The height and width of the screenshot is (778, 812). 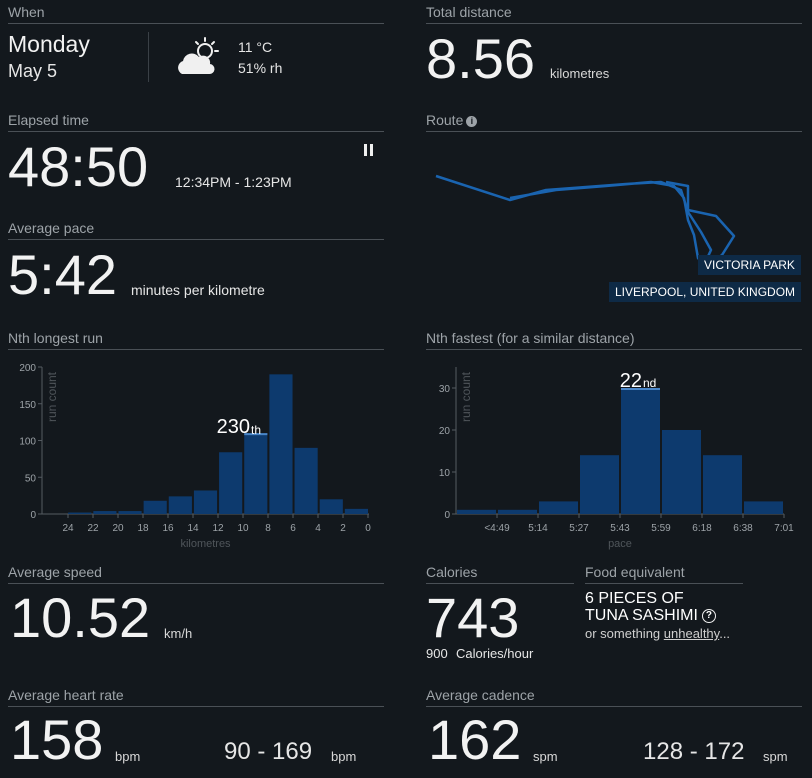 What do you see at coordinates (80, 617) in the screenshot?
I see `average-speed-value: 10.52` at bounding box center [80, 617].